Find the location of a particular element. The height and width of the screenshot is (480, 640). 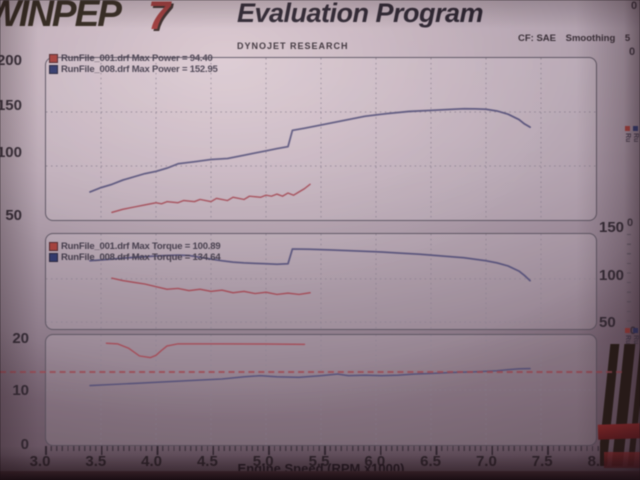

dynojet-research-label: DYNOJET RESEARCH is located at coordinates (293, 46).